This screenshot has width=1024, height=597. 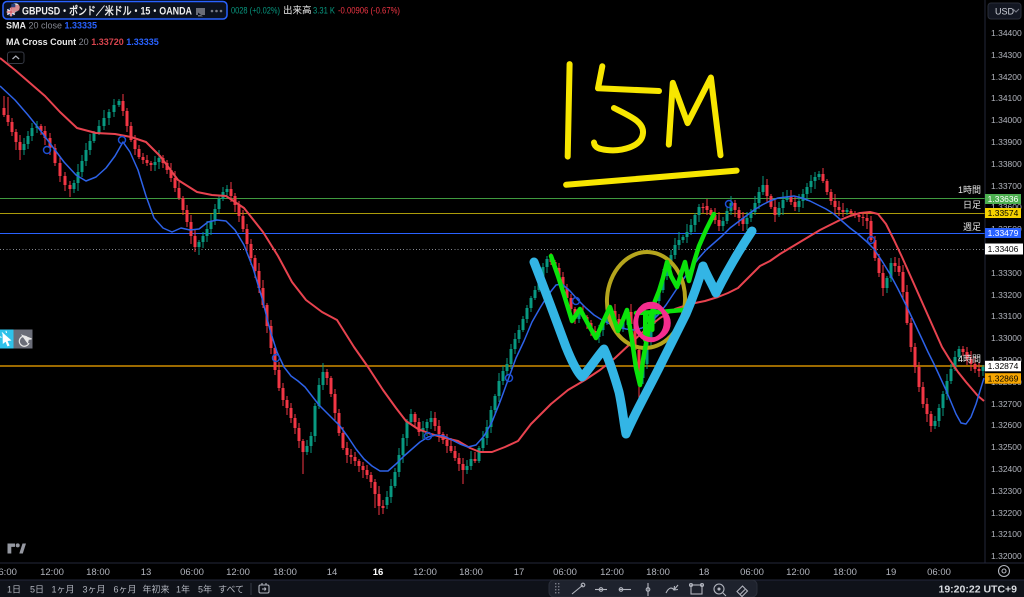 I want to click on svg-text: SMA 20 close 1.33335, so click(x=51, y=26).